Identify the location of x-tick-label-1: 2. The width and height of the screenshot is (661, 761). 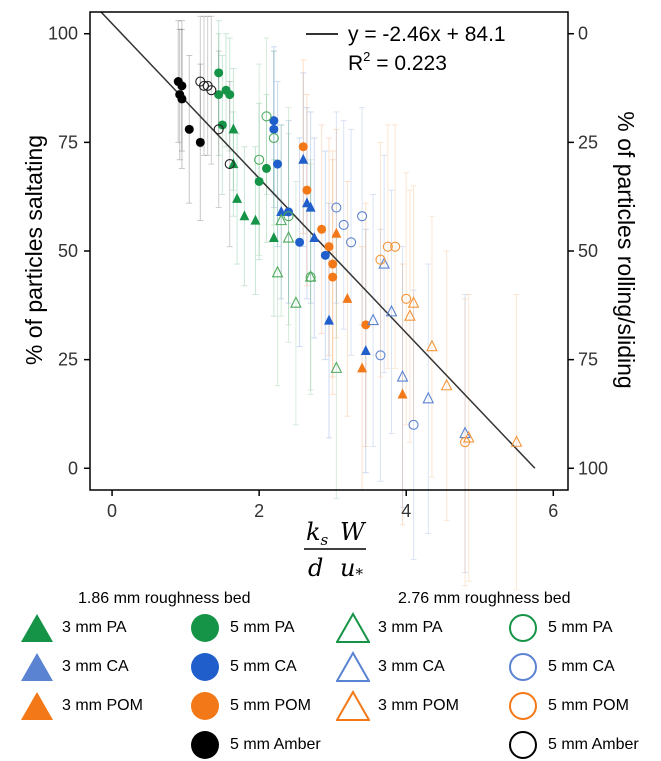
(259, 511).